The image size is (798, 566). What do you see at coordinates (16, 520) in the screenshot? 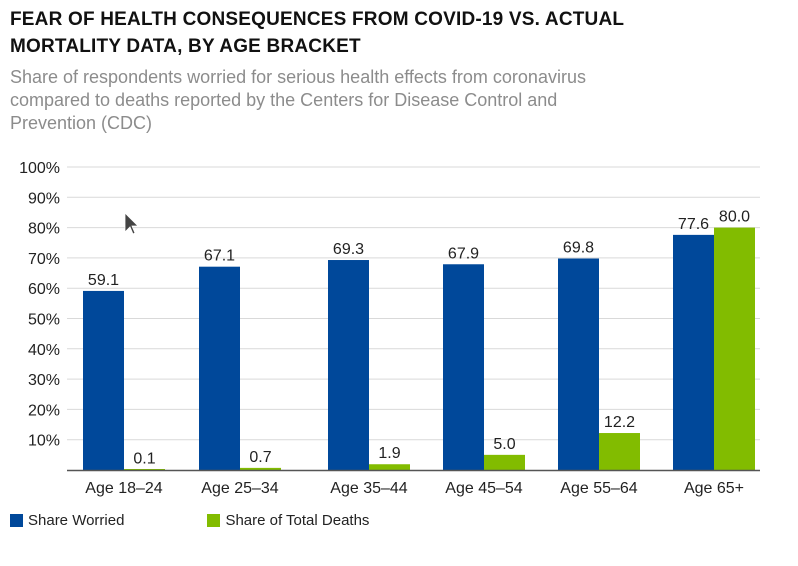
I see `legend-swatch-worried` at bounding box center [16, 520].